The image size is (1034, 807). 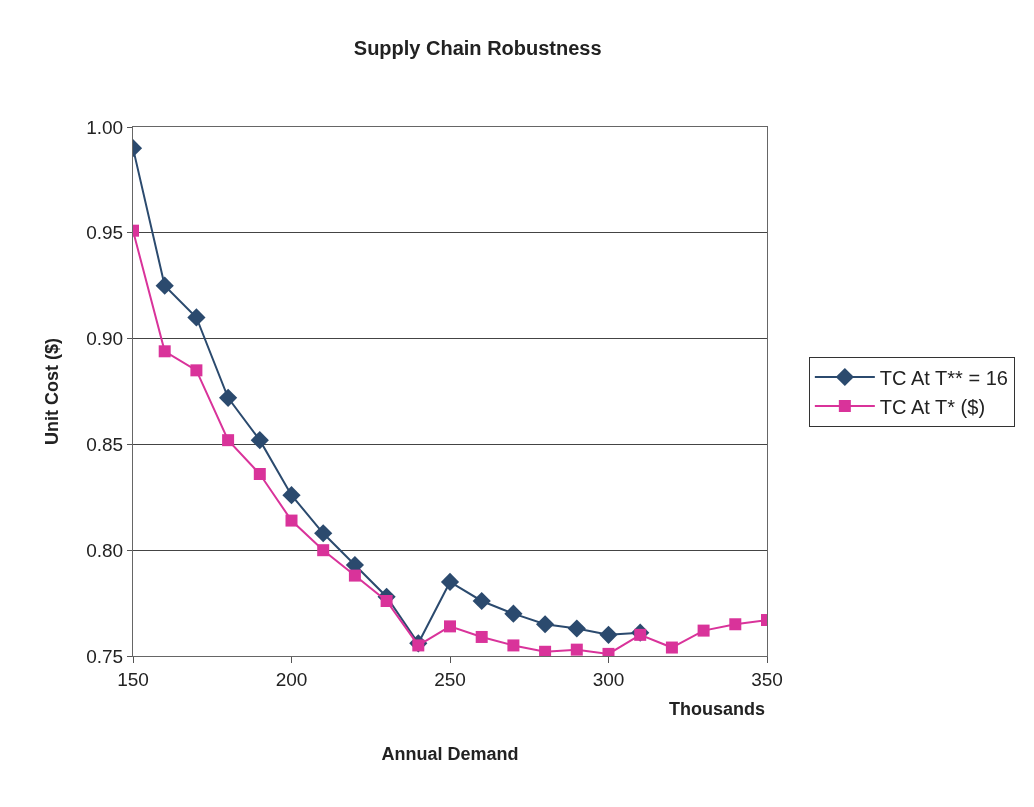 I want to click on legend-label: TC At T* ($), so click(x=932, y=406).